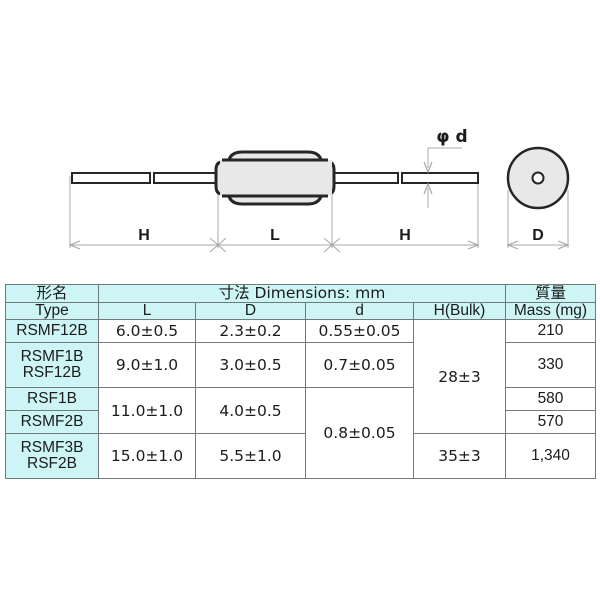 The width and height of the screenshot is (600, 600). I want to click on cell-D: 2.3±0.2, so click(250, 331).